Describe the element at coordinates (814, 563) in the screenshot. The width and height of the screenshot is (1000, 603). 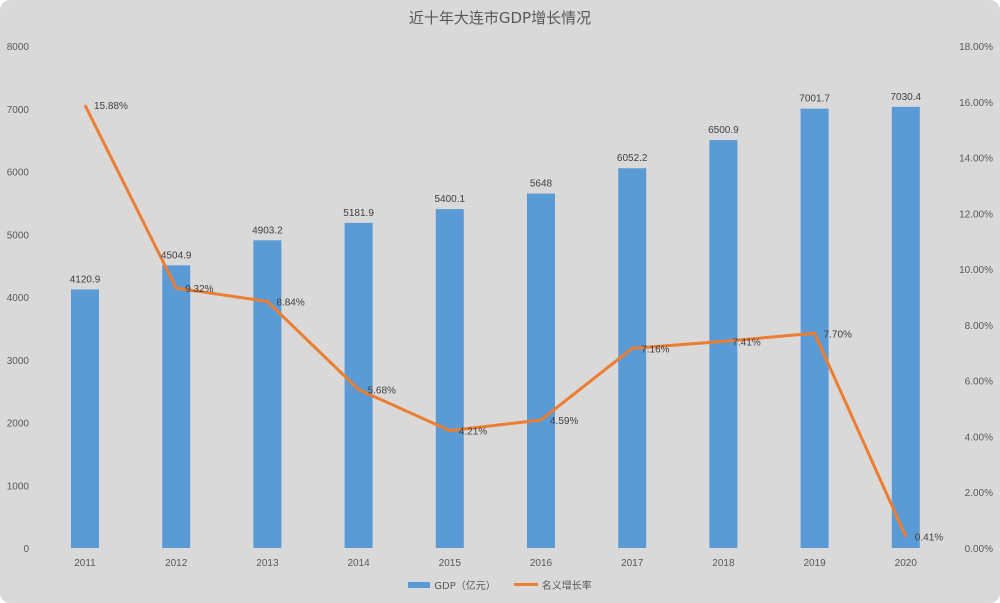
I see `x-axis-tick-label: 2019` at that location.